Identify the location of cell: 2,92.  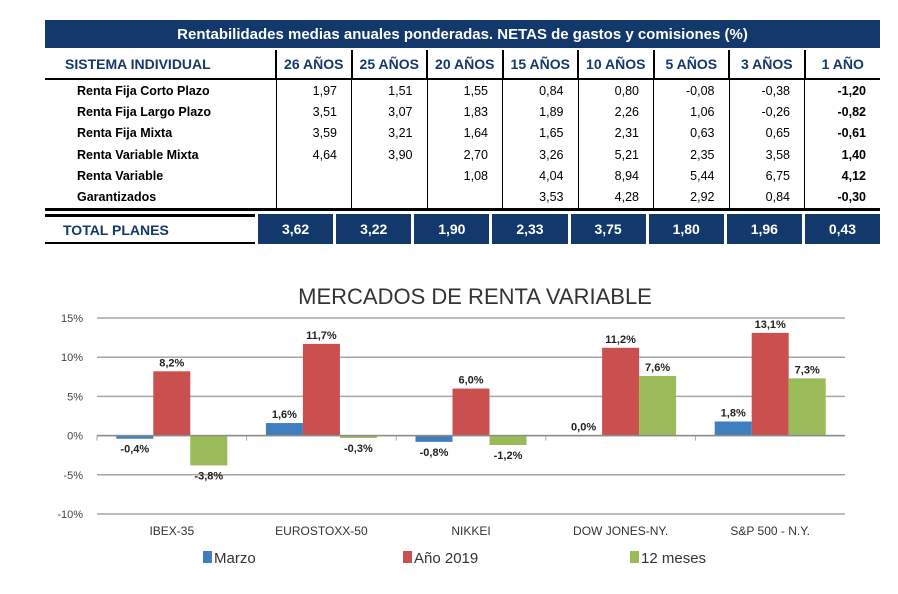
(691, 198).